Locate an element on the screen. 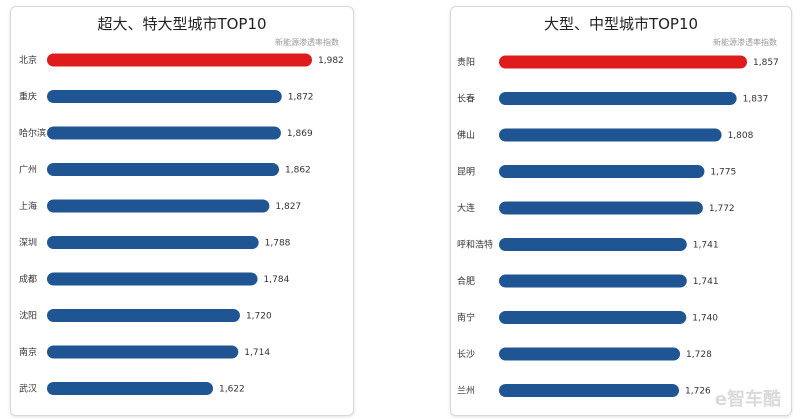 This screenshot has height=419, width=800. category-label: 兰州 is located at coordinates (466, 391).